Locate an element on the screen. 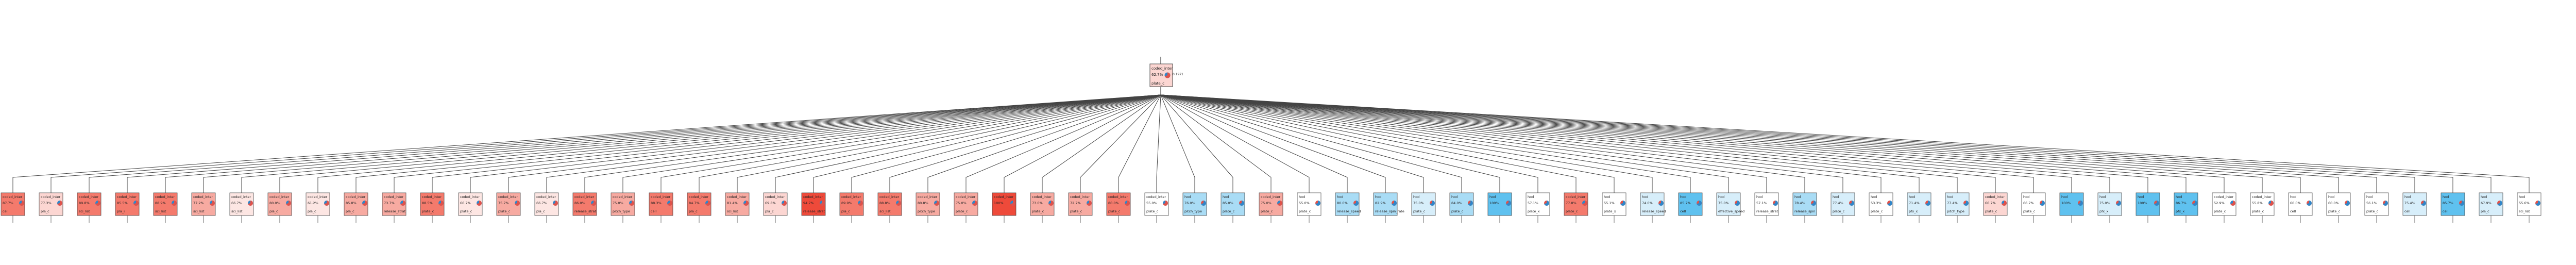 The height and width of the screenshot is (265, 2576). tree-node: hod 75.4% cell is located at coordinates (2414, 207).